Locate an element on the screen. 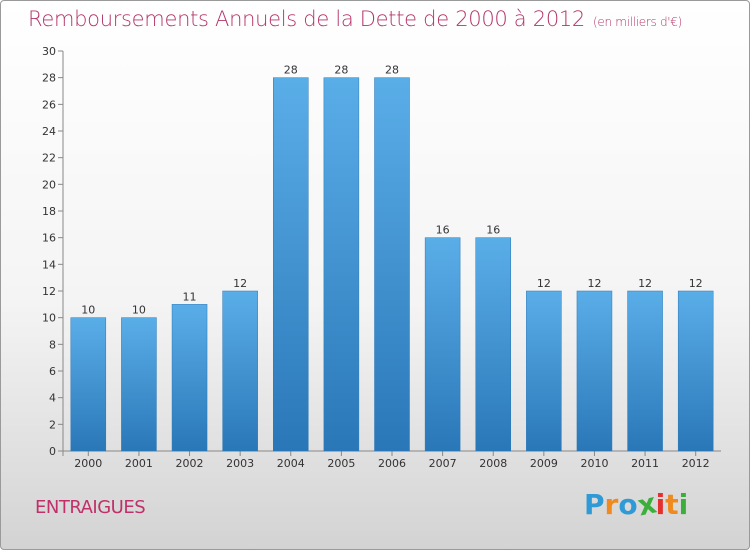 Image resolution: width=750 pixels, height=550 pixels. commune-name: ENTRAIGUES is located at coordinates (90, 507).